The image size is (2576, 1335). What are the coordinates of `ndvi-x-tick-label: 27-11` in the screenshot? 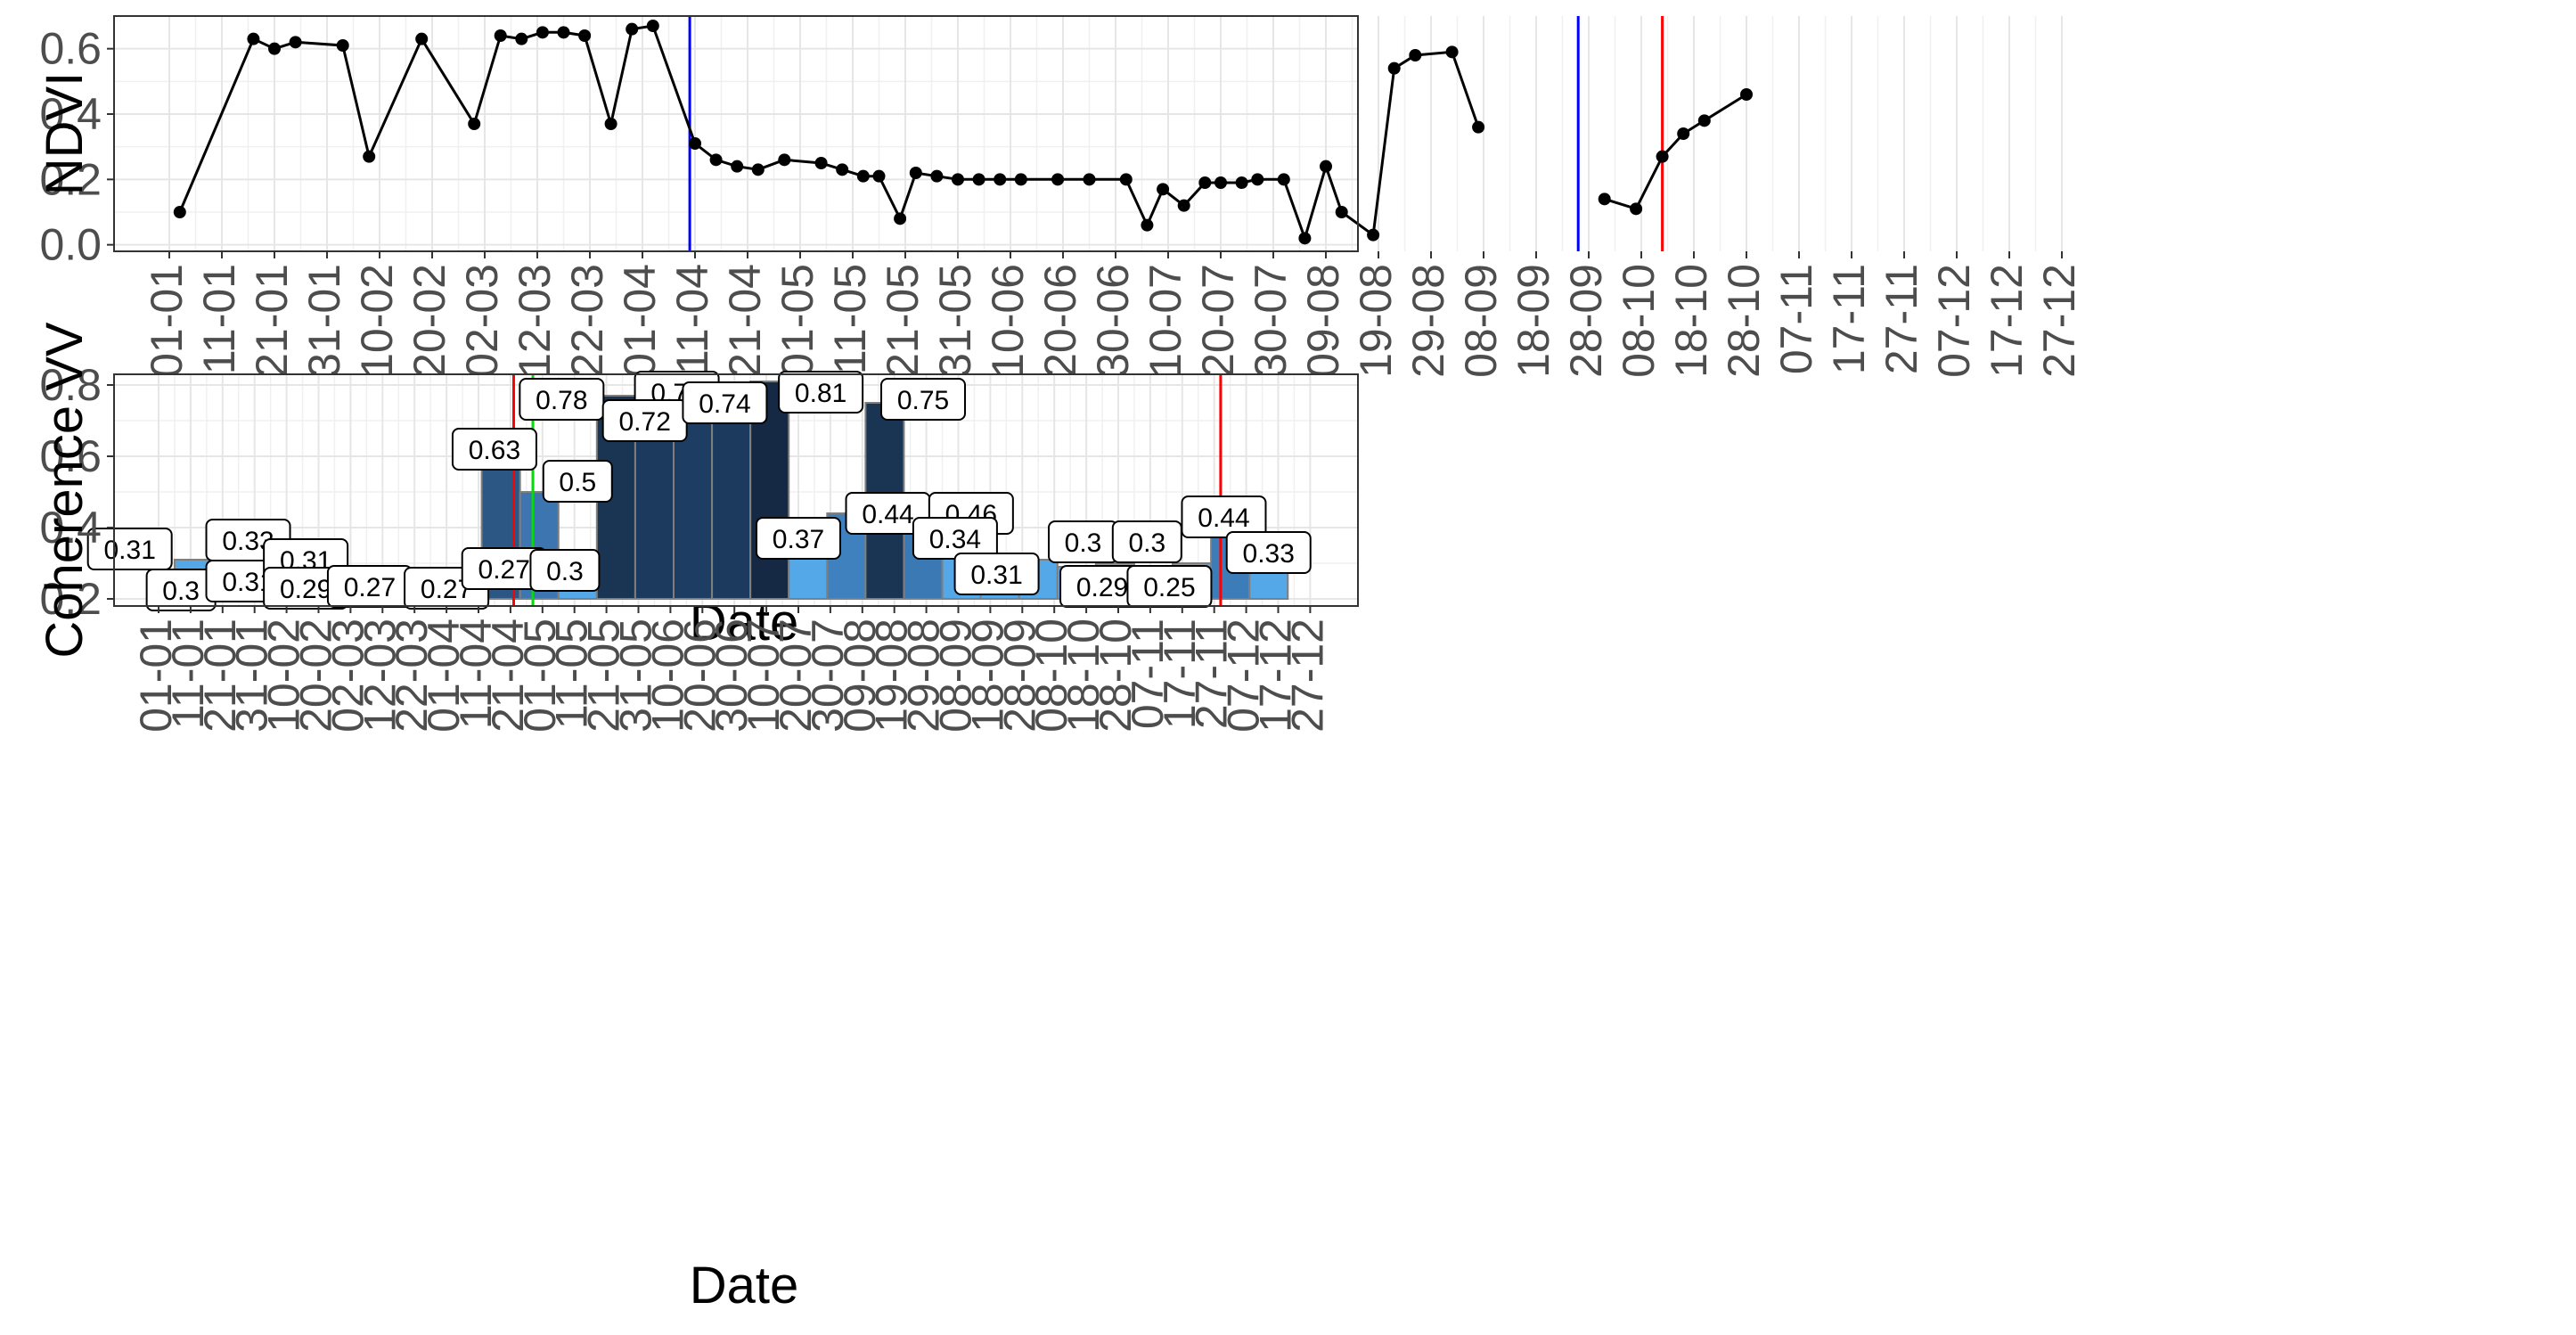 It's located at (1901, 319).